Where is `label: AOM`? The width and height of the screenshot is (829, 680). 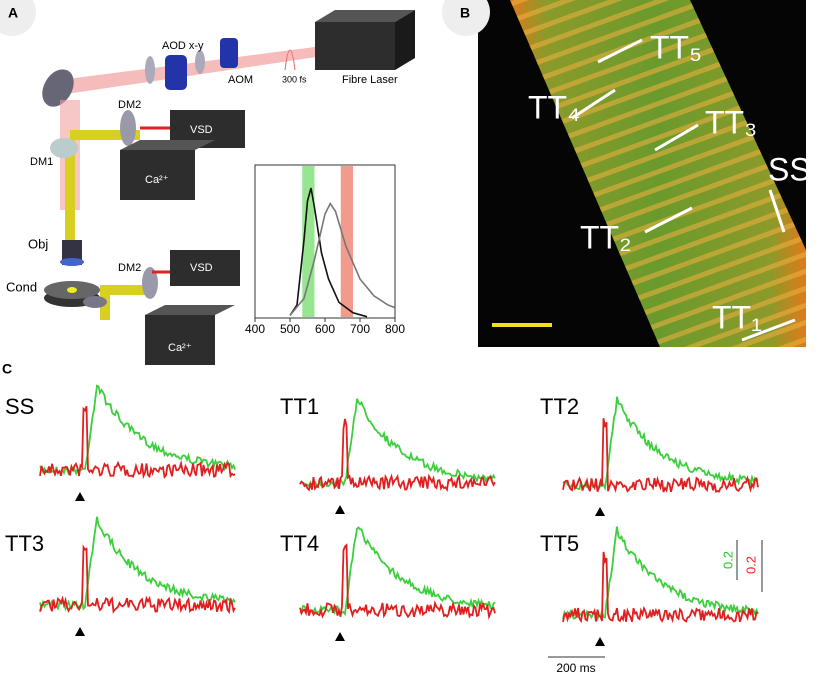 label: AOM is located at coordinates (240, 80).